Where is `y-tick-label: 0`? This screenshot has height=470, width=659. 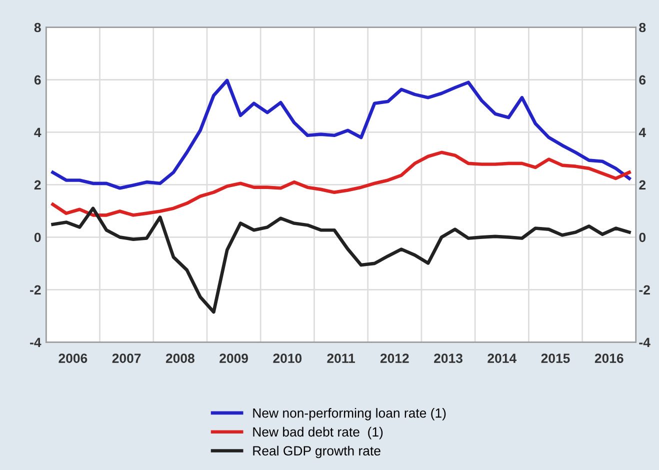 y-tick-label: 0 is located at coordinates (37, 237).